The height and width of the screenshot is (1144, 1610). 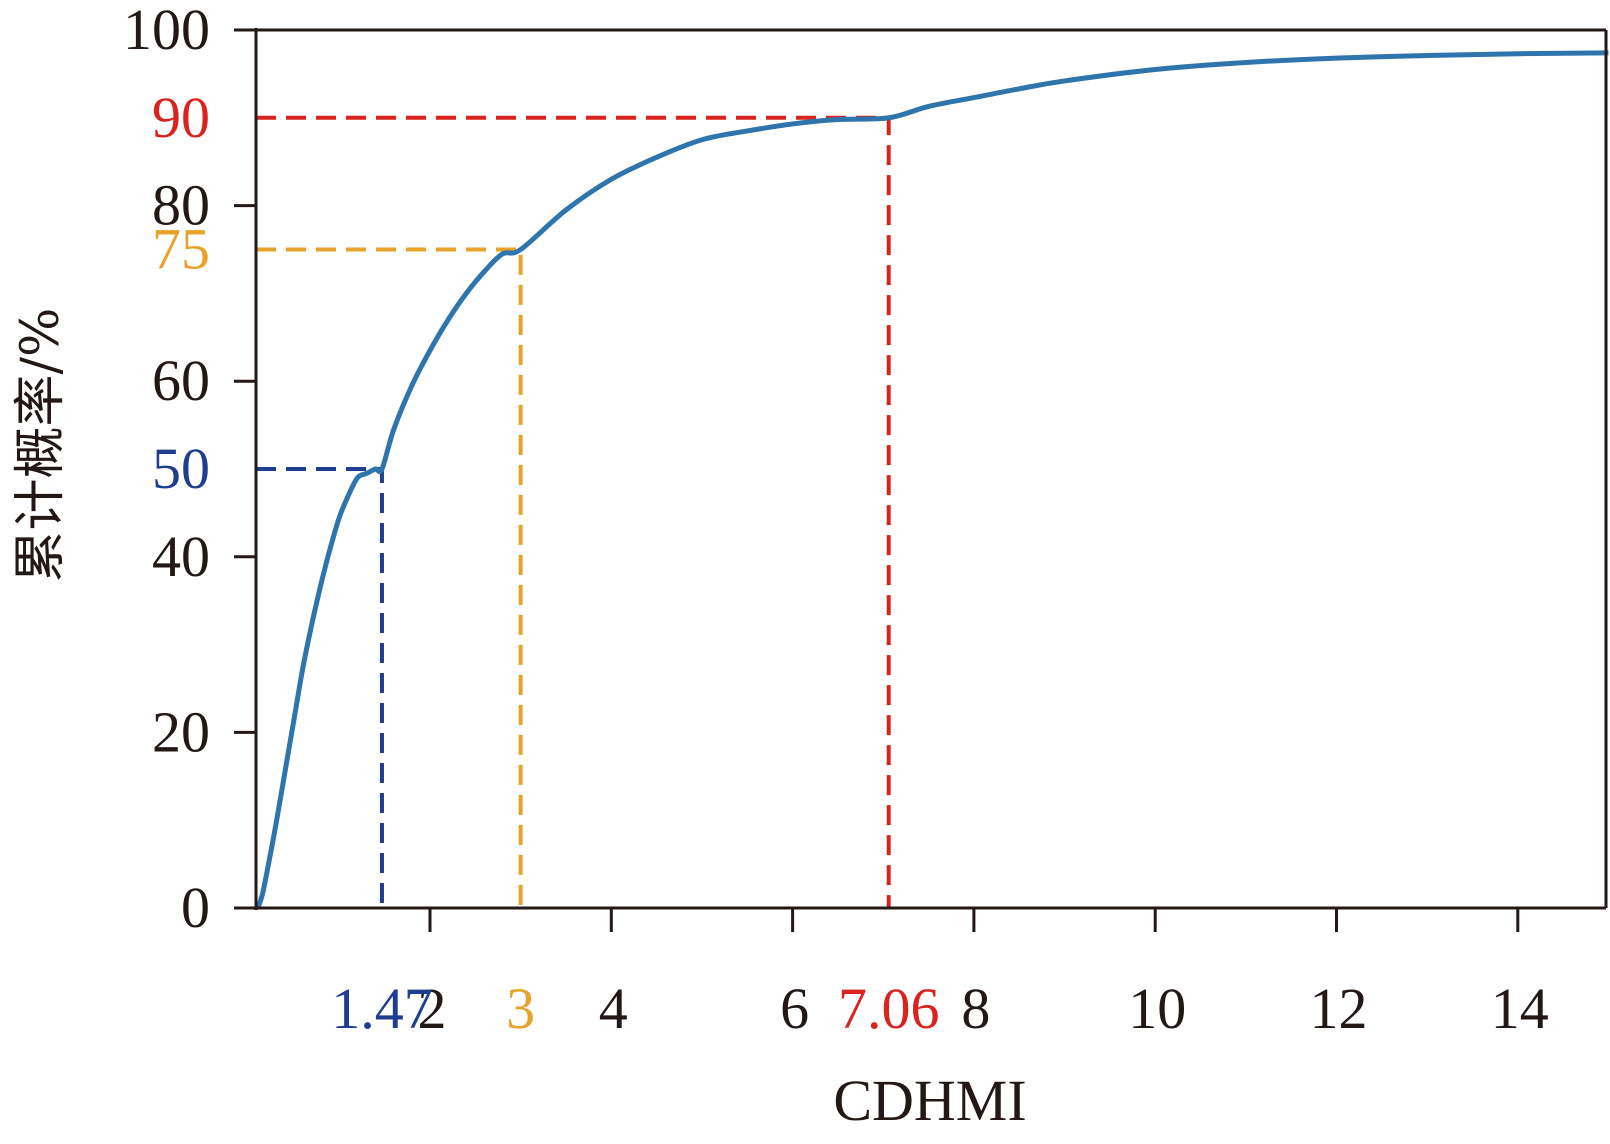 I want to click on reference-line-p75, so click(x=389, y=577).